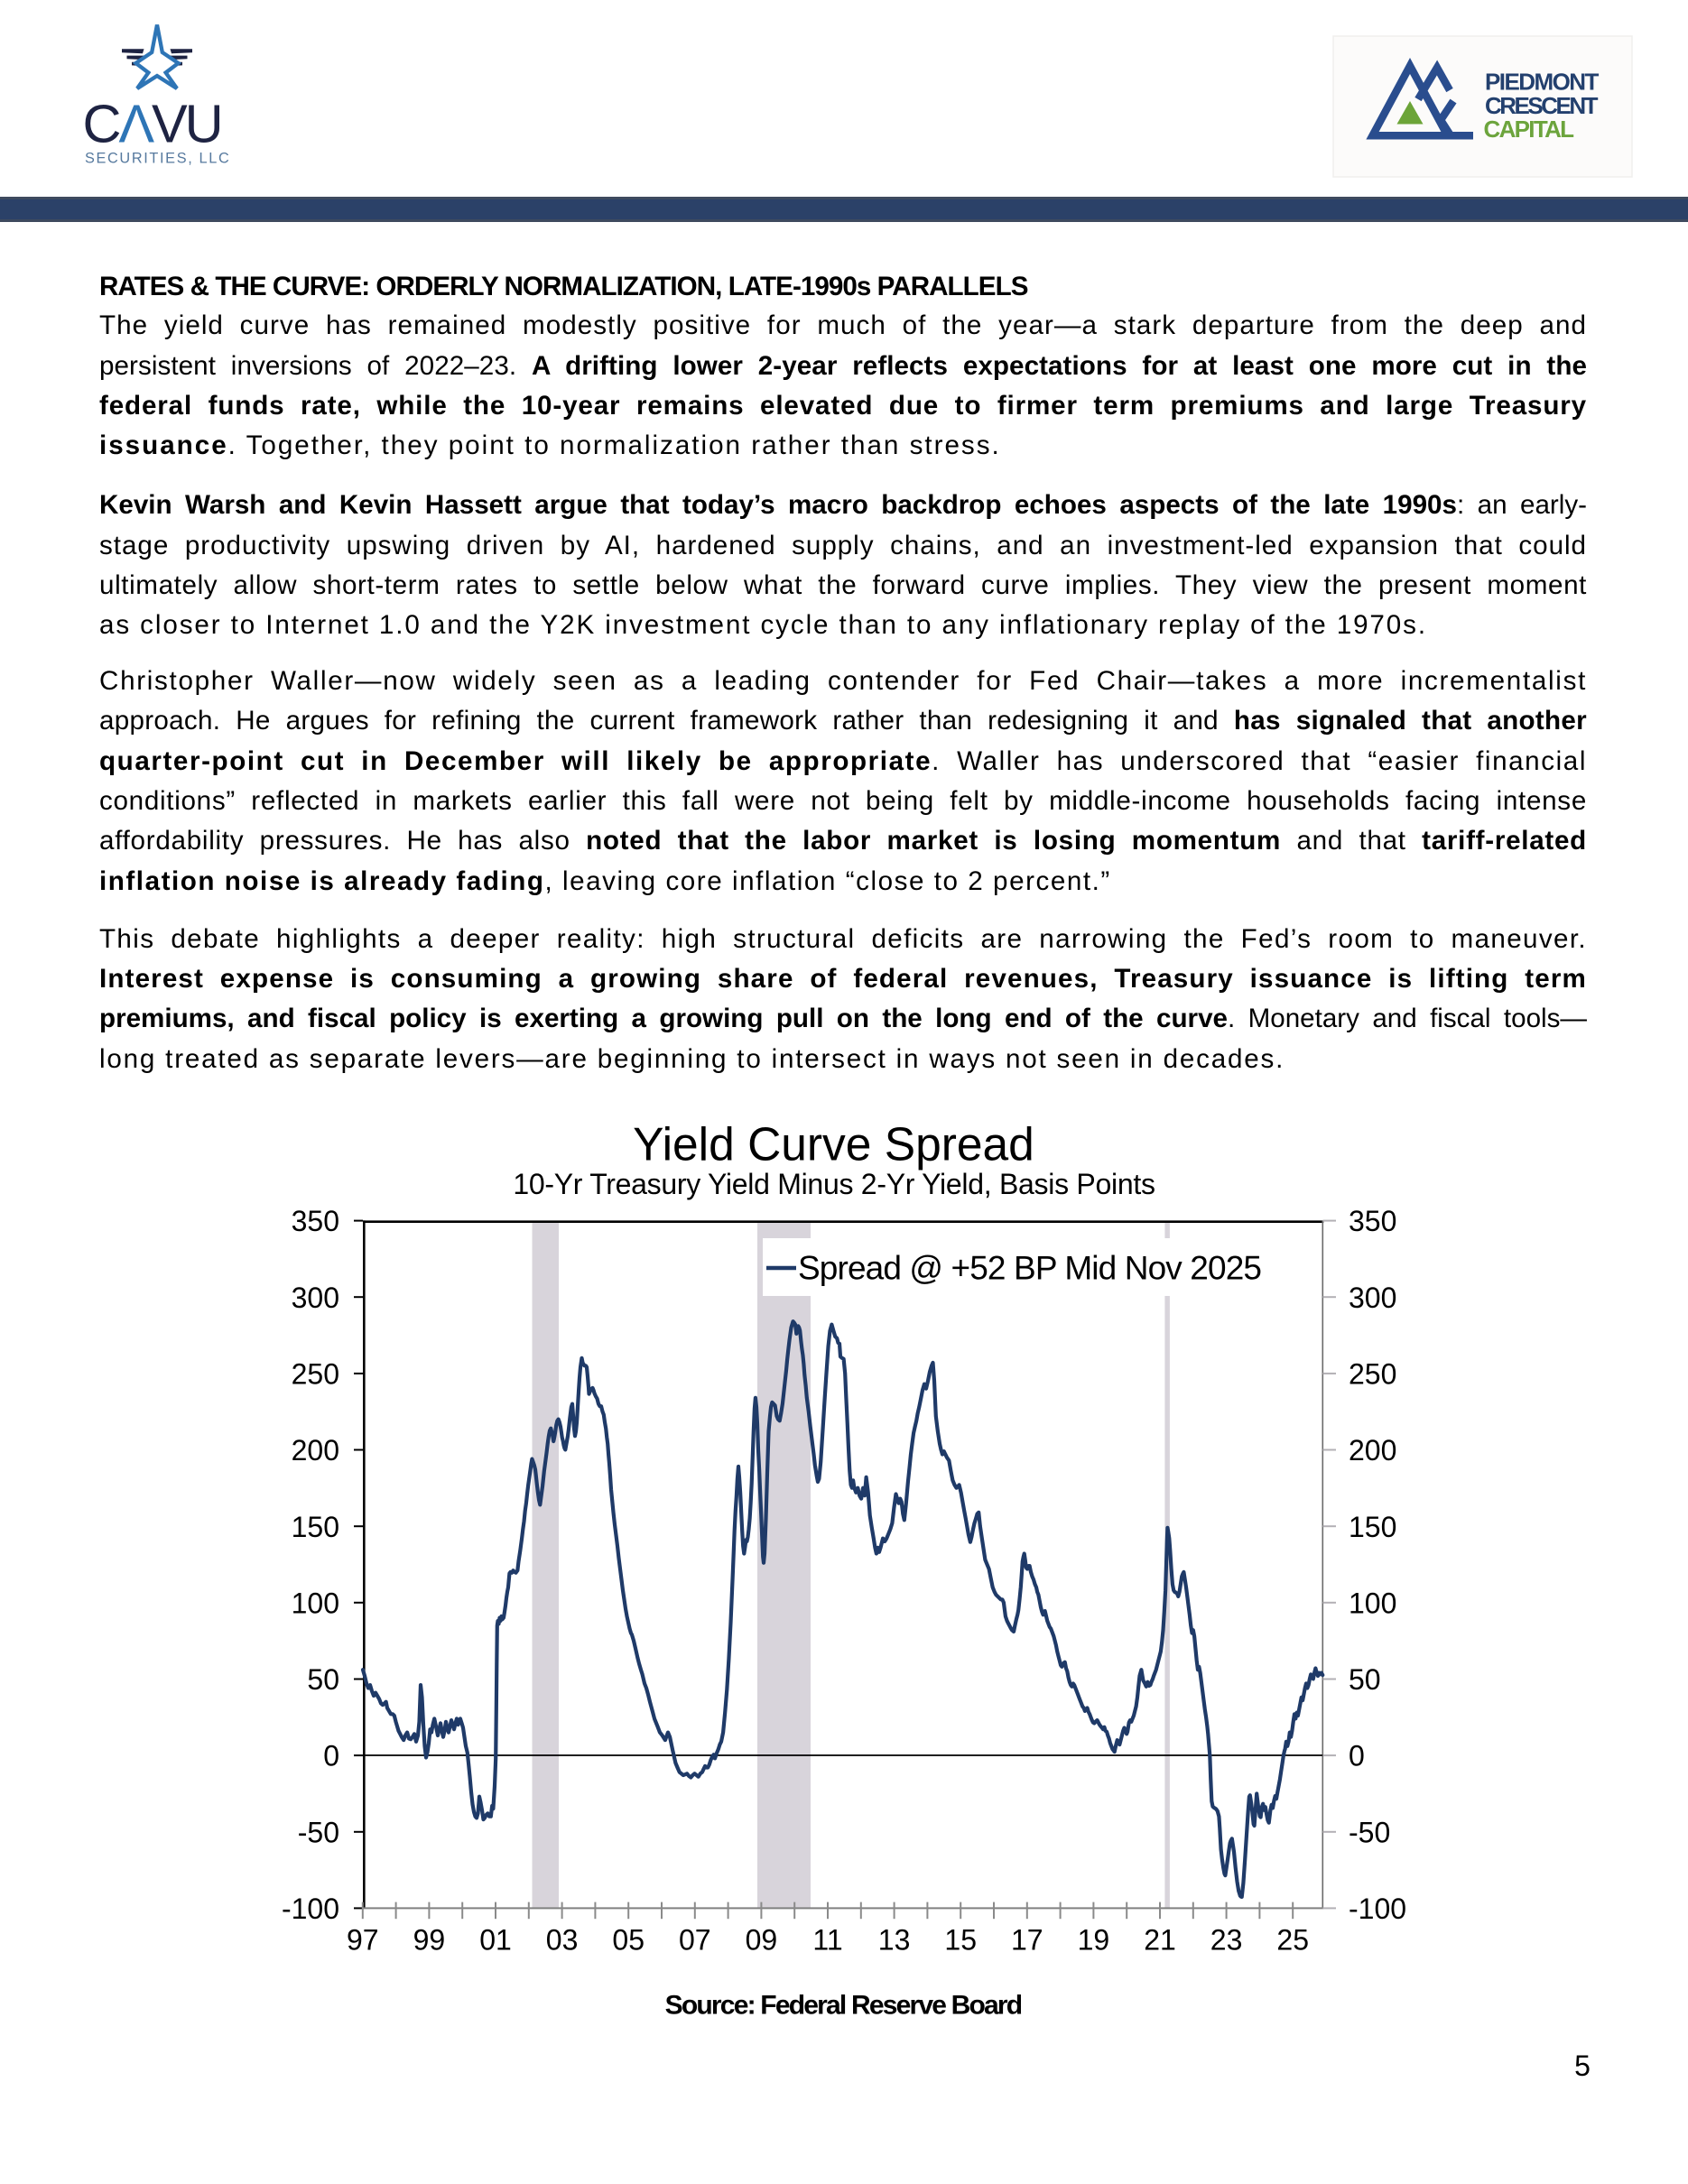 Image resolution: width=1688 pixels, height=2184 pixels. What do you see at coordinates (827, 1940) in the screenshot?
I see `svg-text: 11` at bounding box center [827, 1940].